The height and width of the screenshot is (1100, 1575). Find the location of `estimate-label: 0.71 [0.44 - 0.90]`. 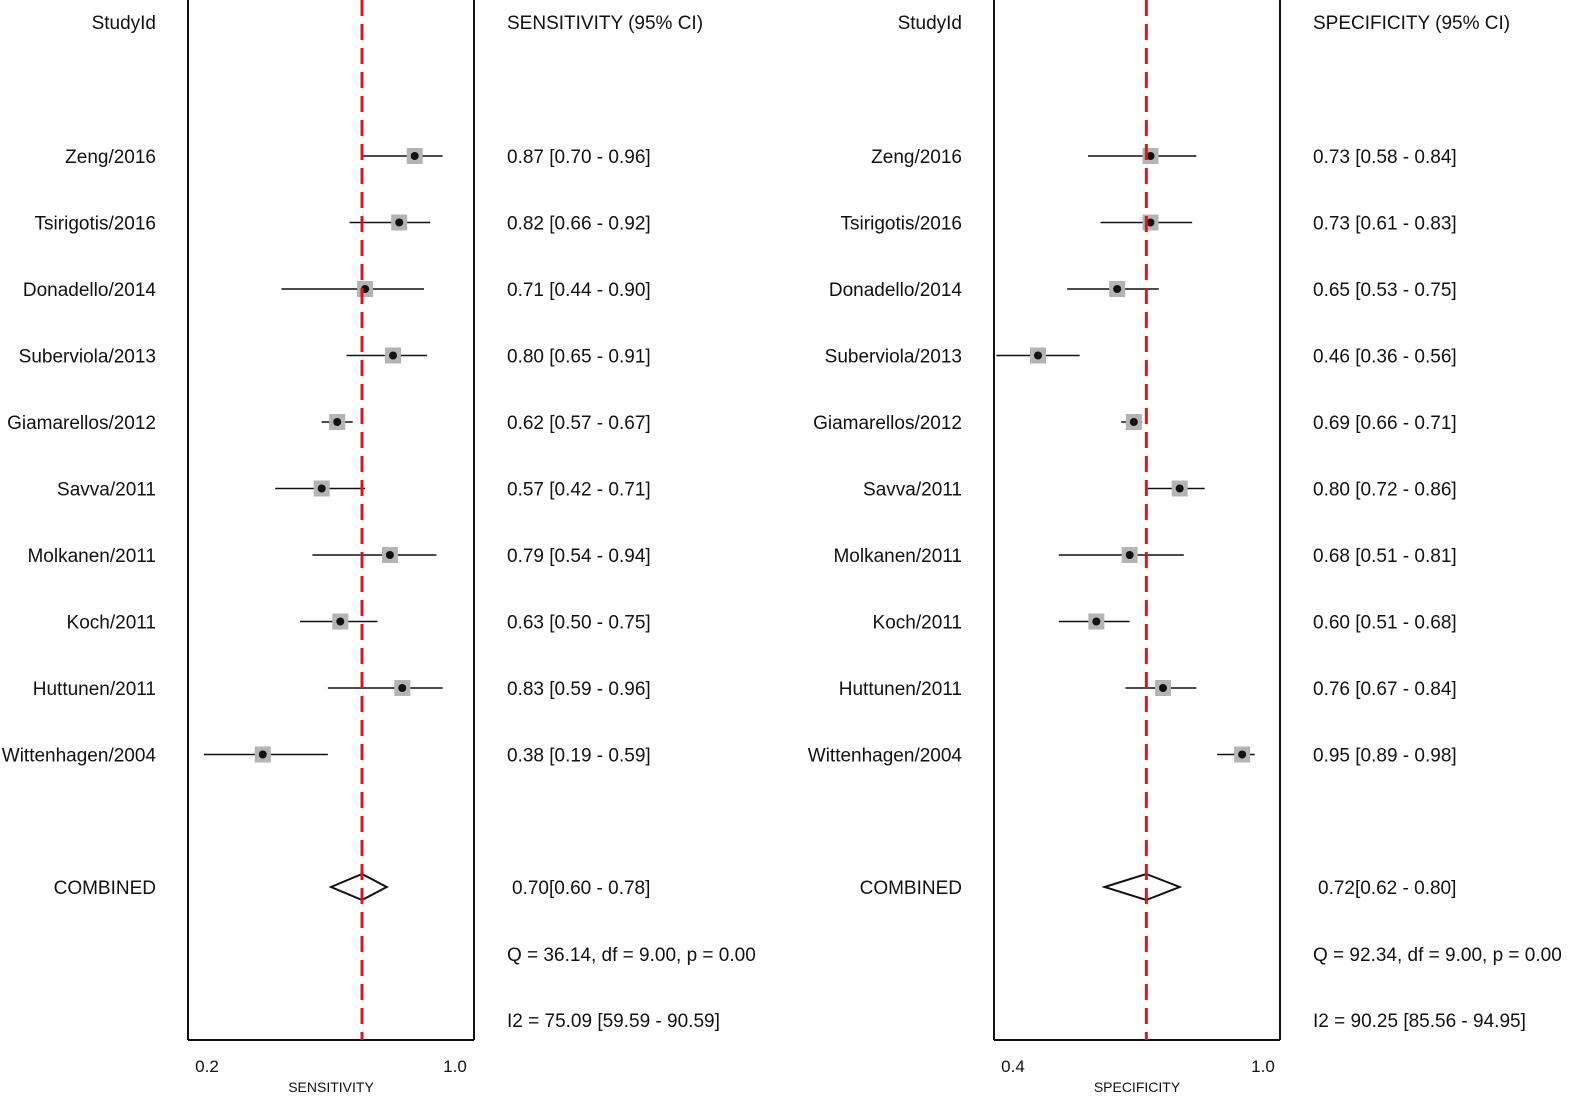

estimate-label: 0.71 [0.44 - 0.90] is located at coordinates (579, 290).